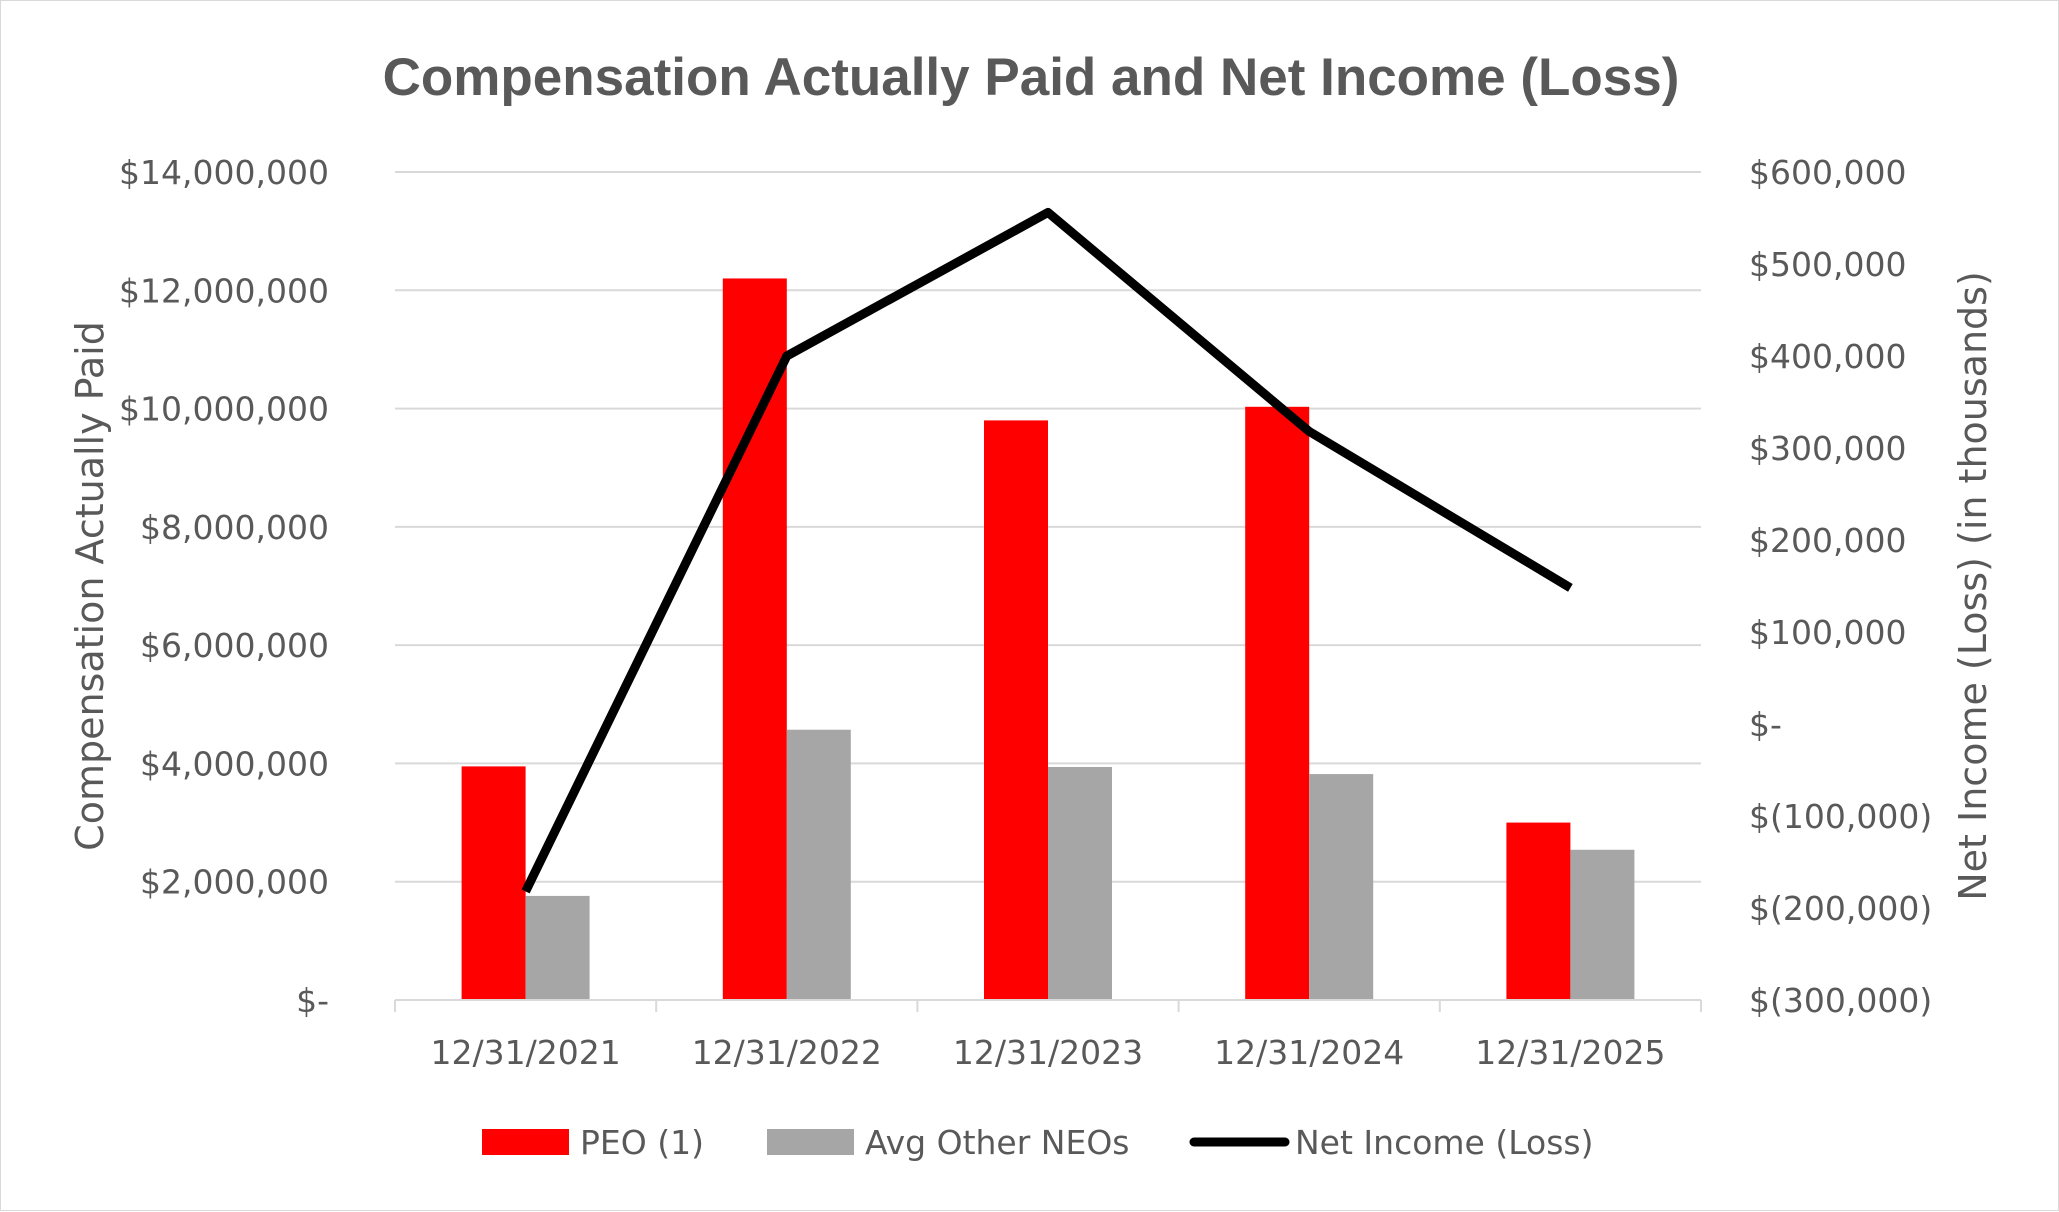  I want to click on y-right-tick-label: $300,000, so click(1827, 448).